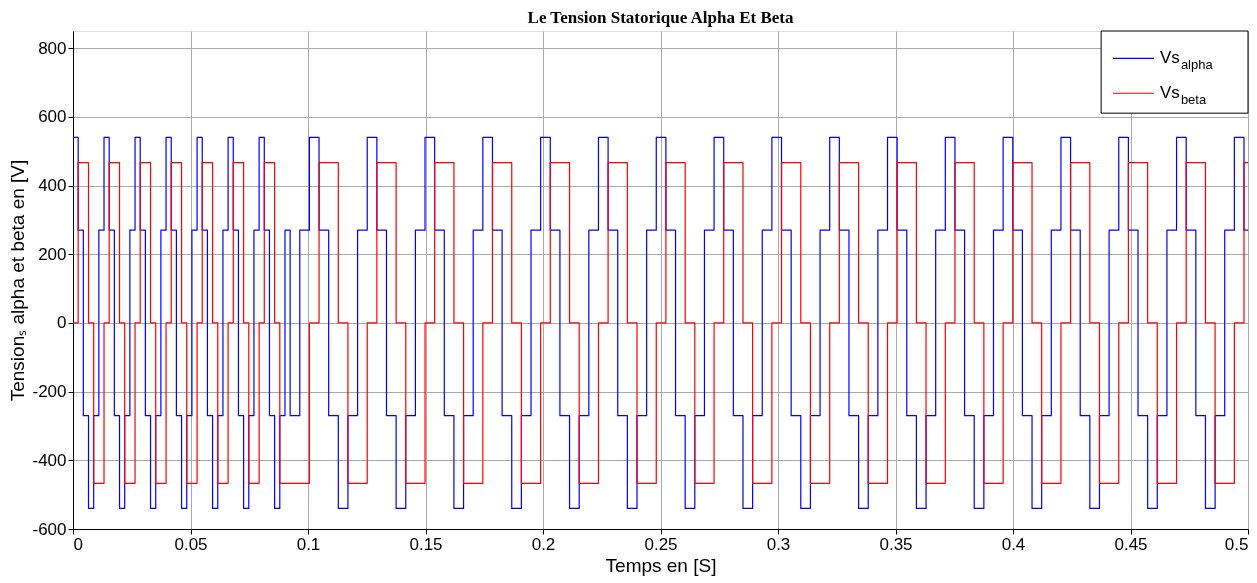 The width and height of the screenshot is (1257, 583). Describe the element at coordinates (1236, 544) in the screenshot. I see `x-tick-label: 0.5` at that location.